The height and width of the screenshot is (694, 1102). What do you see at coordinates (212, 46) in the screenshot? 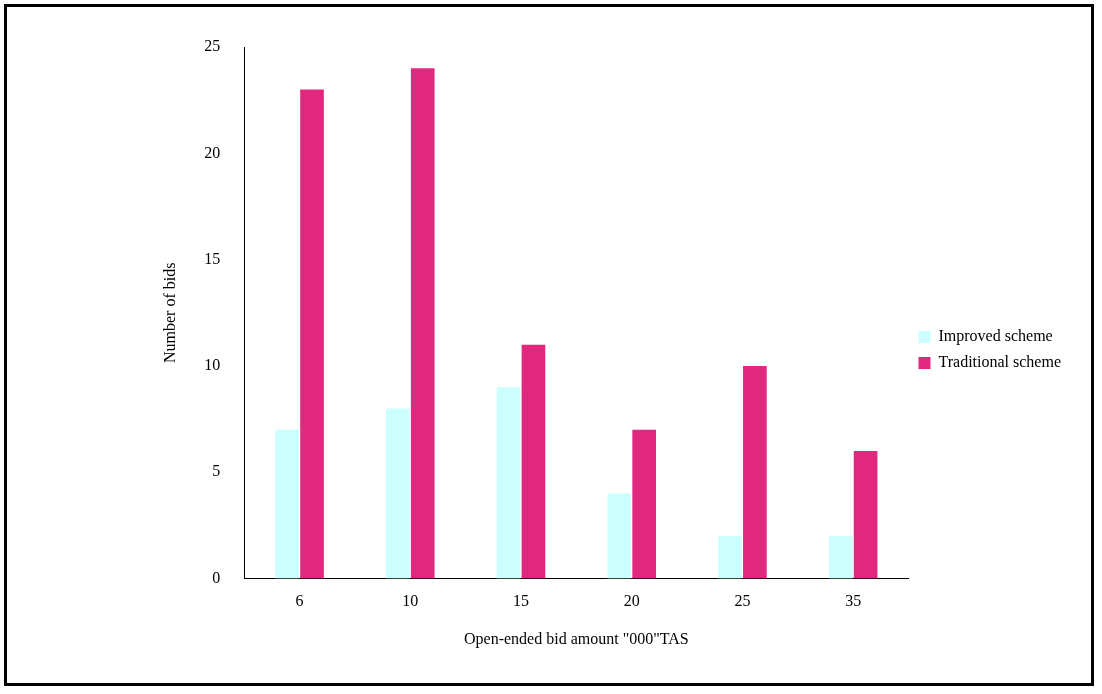
I see `y-tick-label: 25` at bounding box center [212, 46].